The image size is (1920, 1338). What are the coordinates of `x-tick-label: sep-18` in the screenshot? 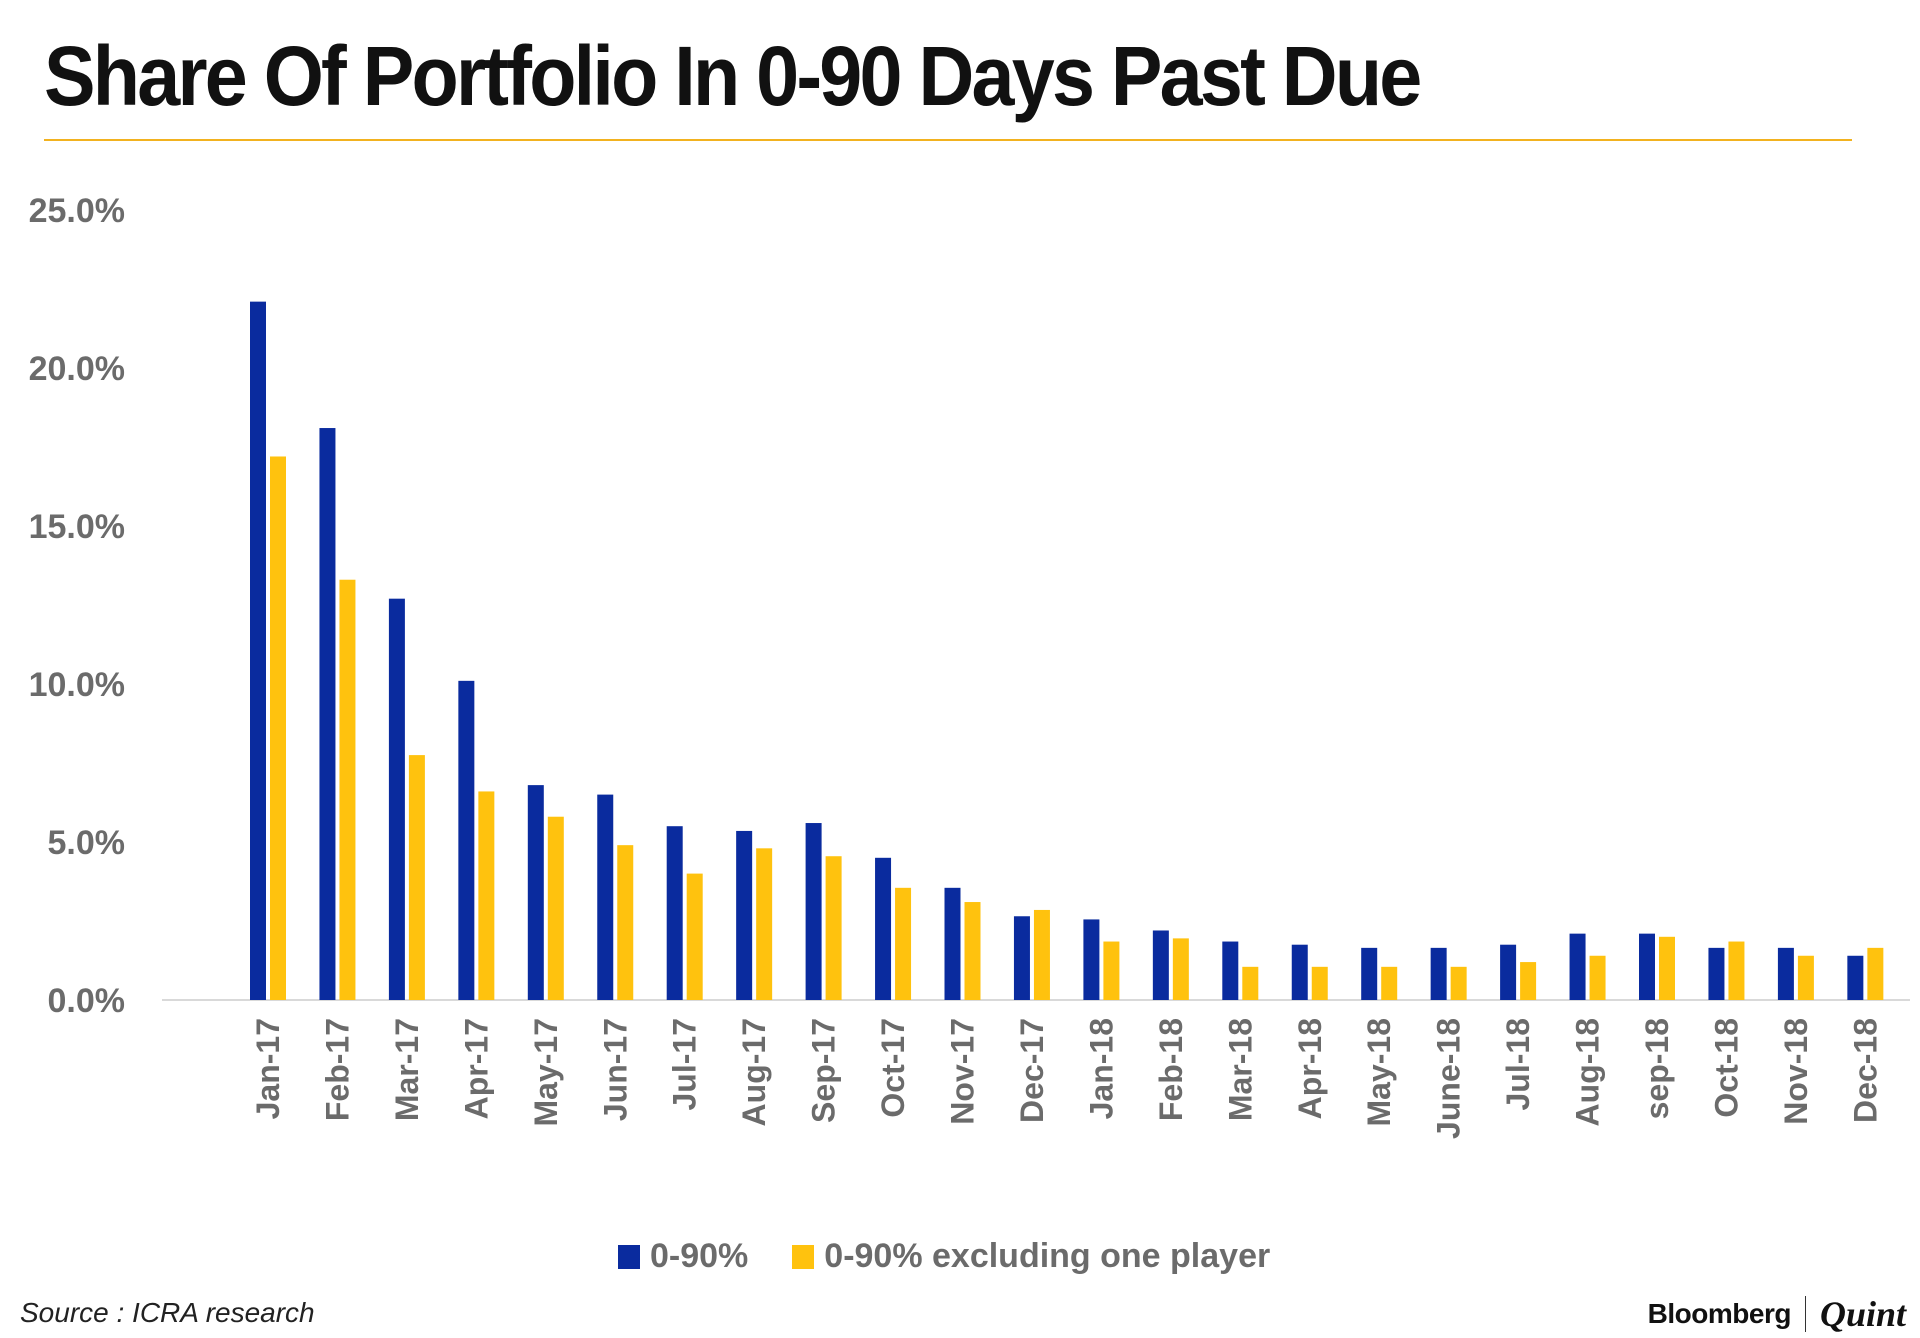 It's located at (1657, 1068).